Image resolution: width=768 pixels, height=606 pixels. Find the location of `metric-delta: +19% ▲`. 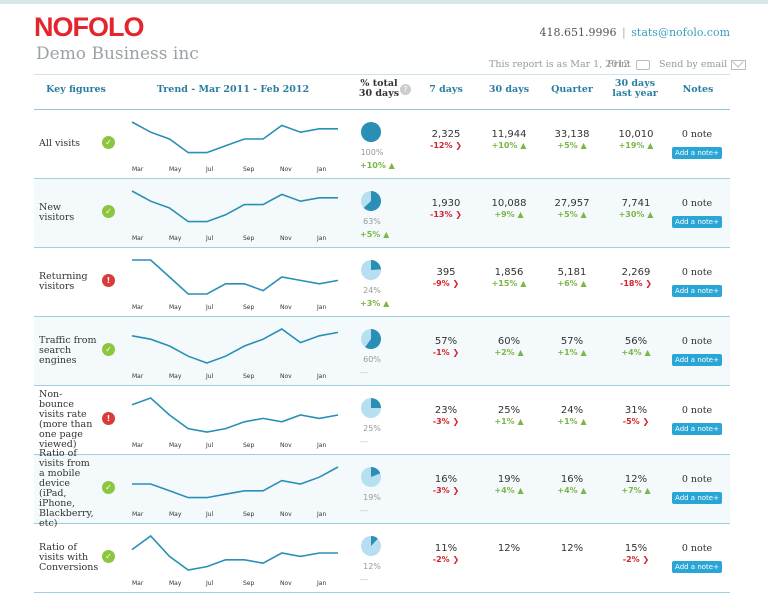

metric-delta: +19% ▲ is located at coordinates (636, 145).